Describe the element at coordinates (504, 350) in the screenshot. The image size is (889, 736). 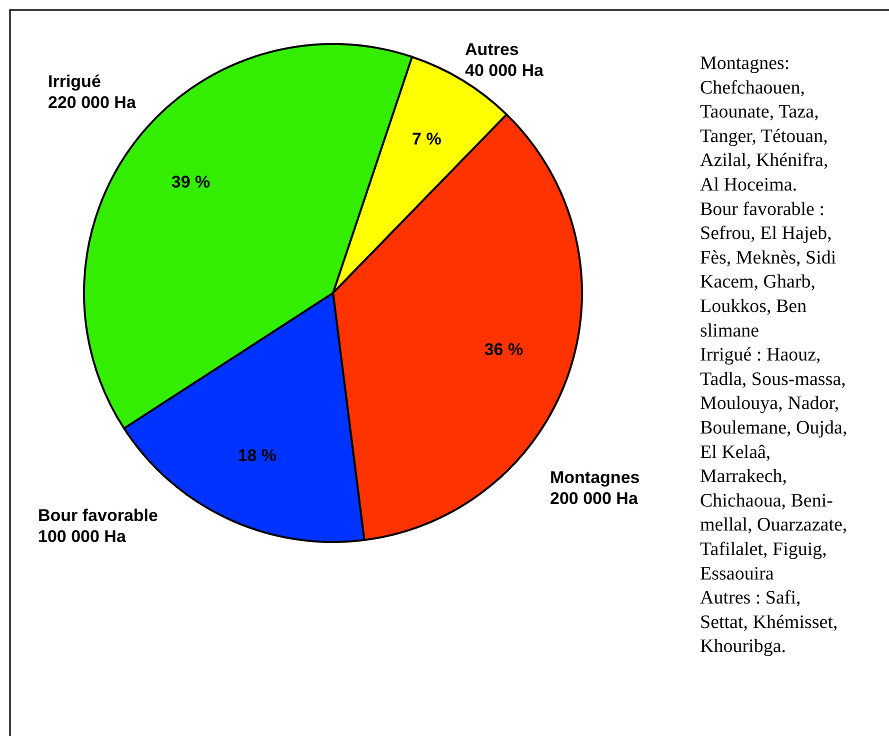
I see `text: 36 %` at that location.